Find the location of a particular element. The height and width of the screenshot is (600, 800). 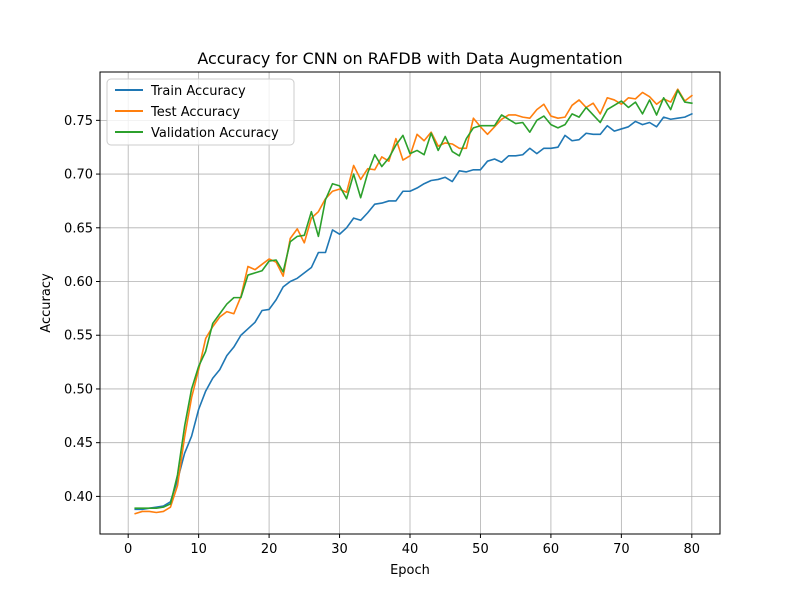

x-tick-label: 20 is located at coordinates (269, 549).